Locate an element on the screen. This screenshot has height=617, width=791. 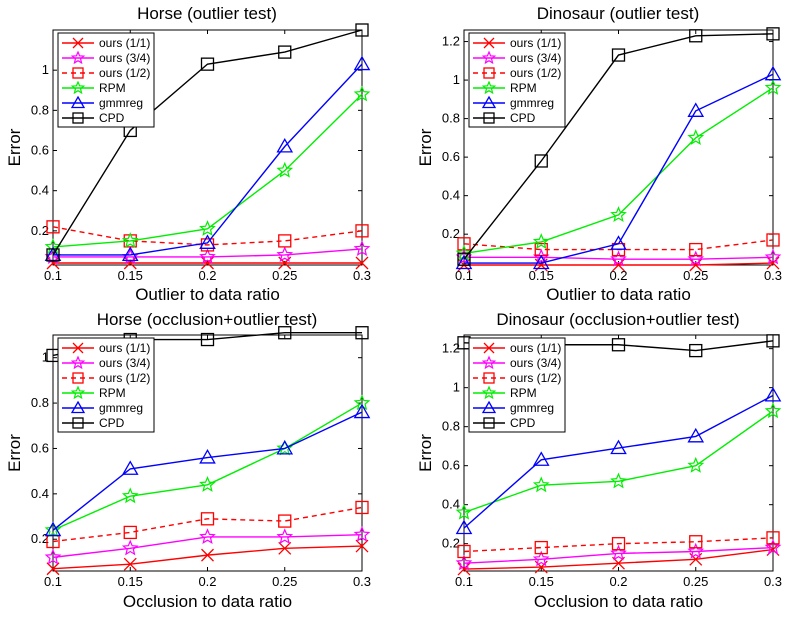
x-tick-label: 0.2 is located at coordinates (207, 581).